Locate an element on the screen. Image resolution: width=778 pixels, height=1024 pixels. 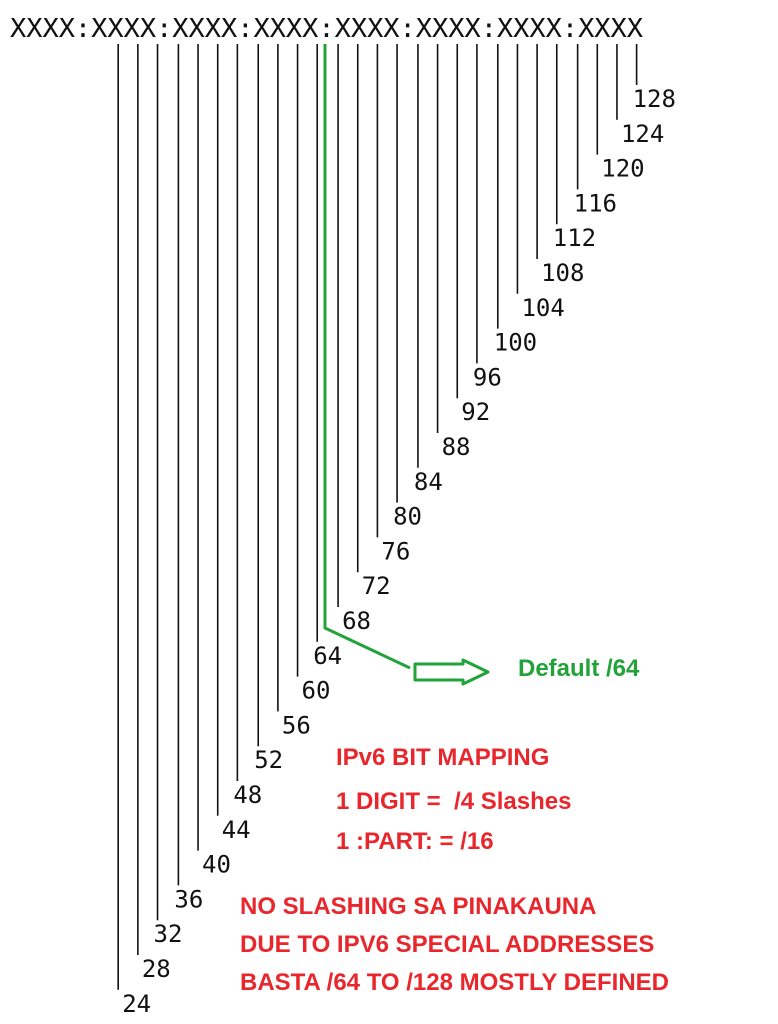
footer-note-line-2: DUE TO IPV6 SPECIAL ADDRESSES is located at coordinates (447, 944).